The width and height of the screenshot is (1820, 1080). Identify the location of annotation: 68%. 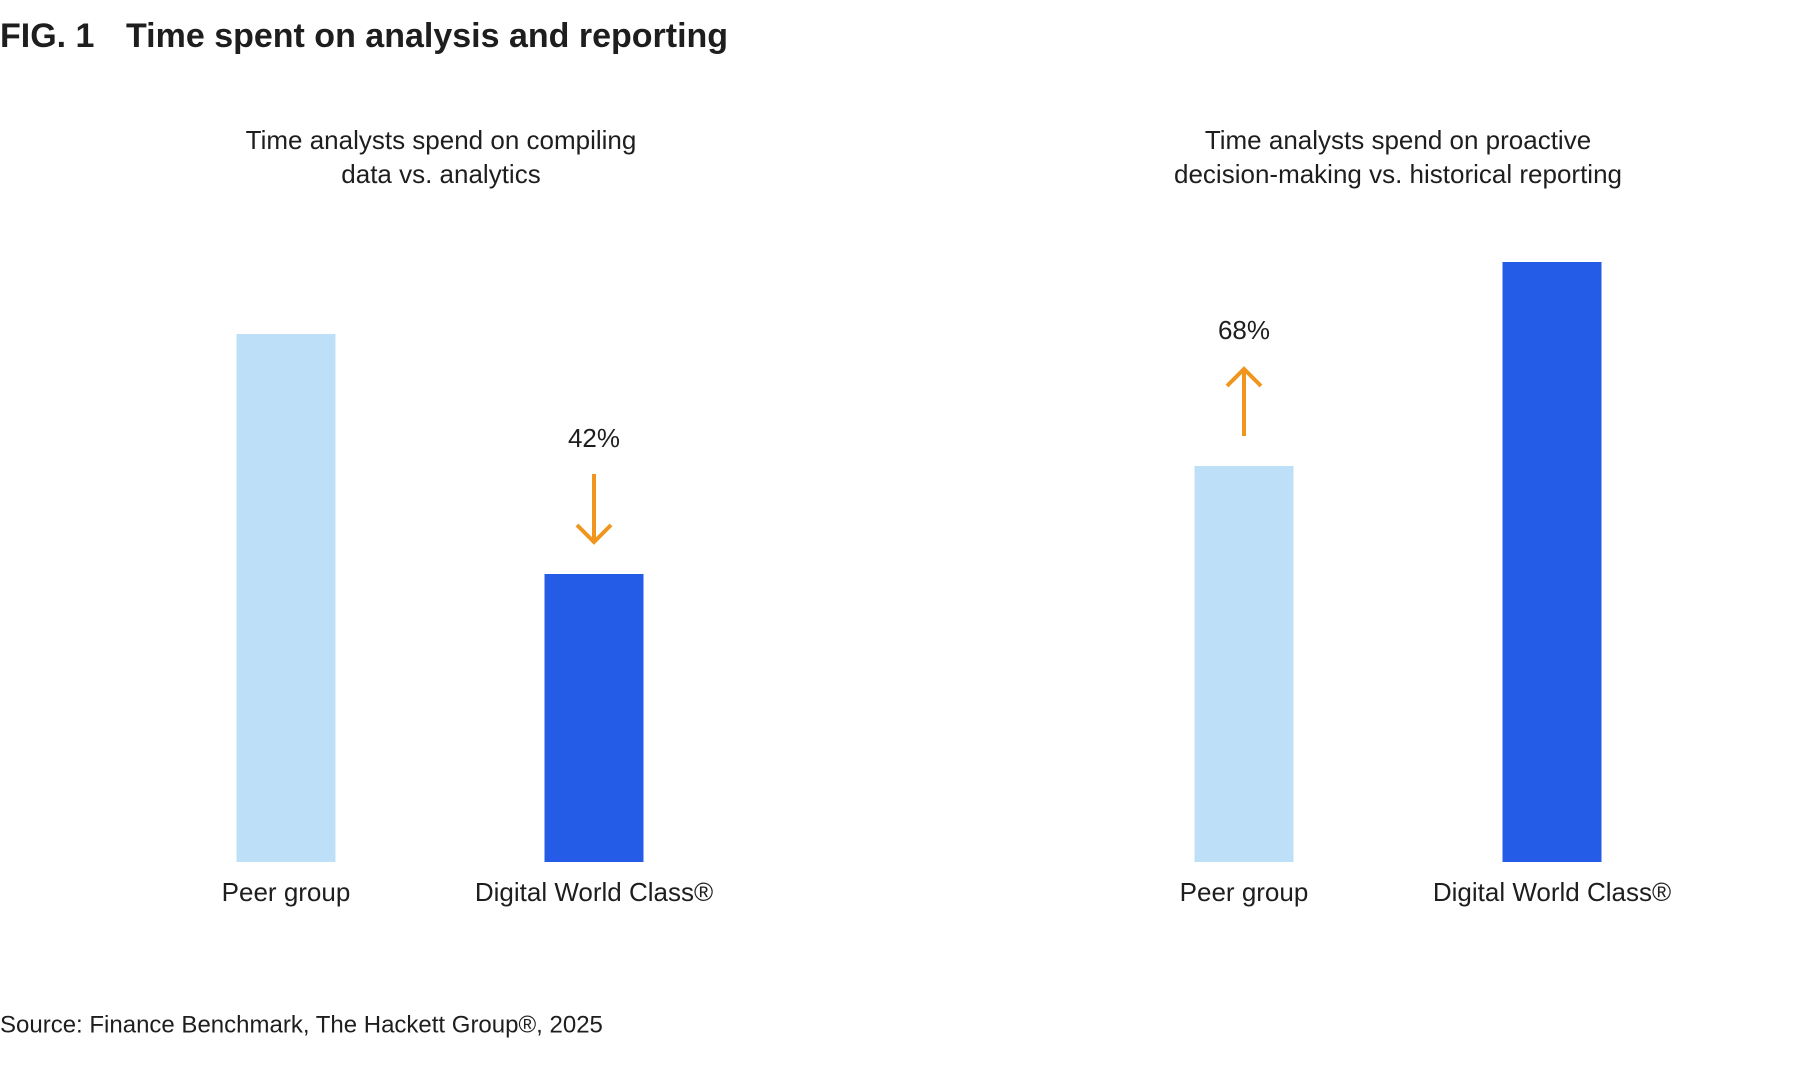
(1244, 330).